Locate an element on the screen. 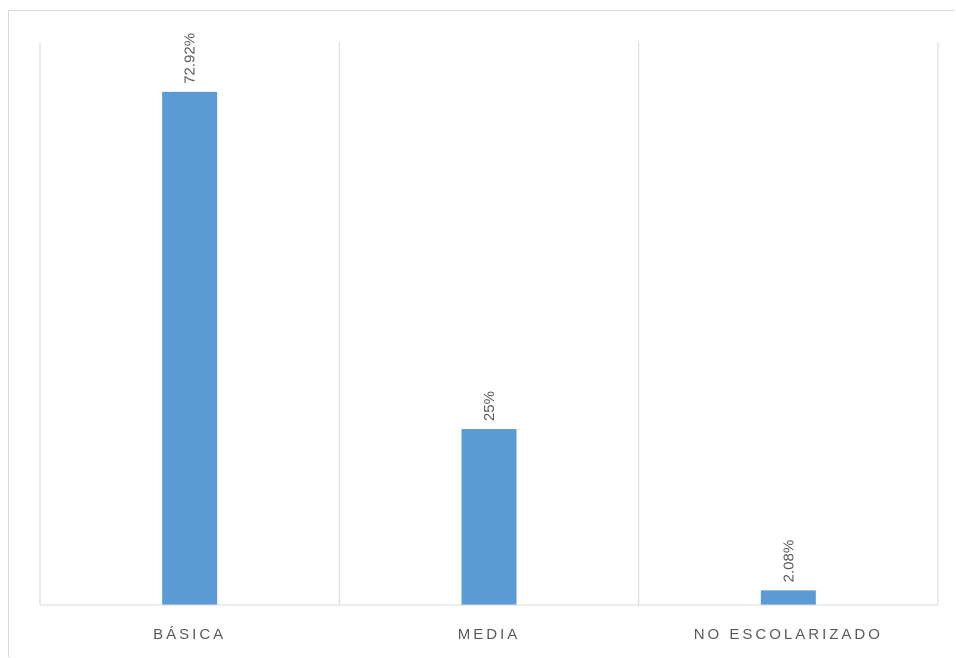  category-label-1: BÁSICA is located at coordinates (189, 634).